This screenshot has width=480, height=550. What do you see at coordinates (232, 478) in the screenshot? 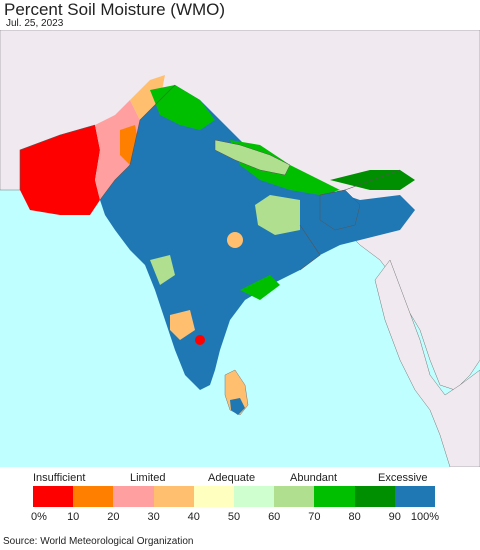
I see `legend-label-adequate: Adequate` at bounding box center [232, 478].